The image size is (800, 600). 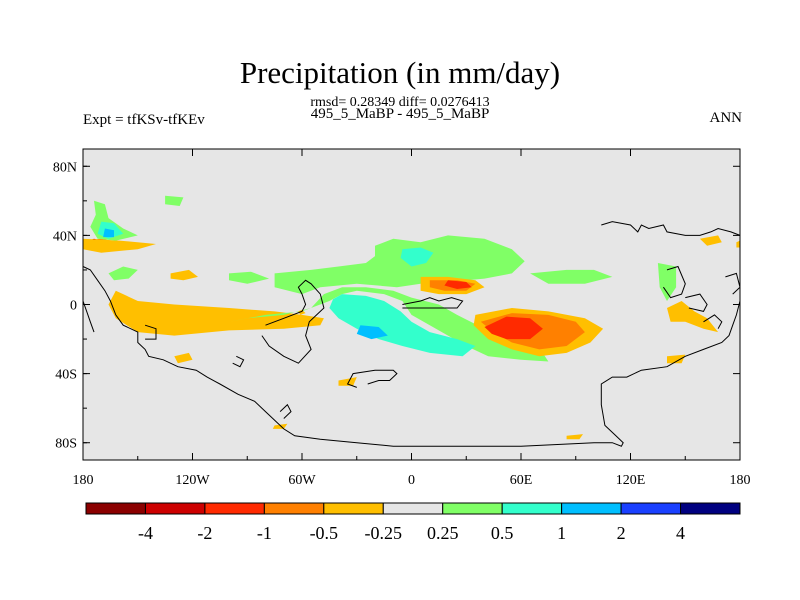 I want to click on colorbar-label: 4, so click(x=680, y=533).